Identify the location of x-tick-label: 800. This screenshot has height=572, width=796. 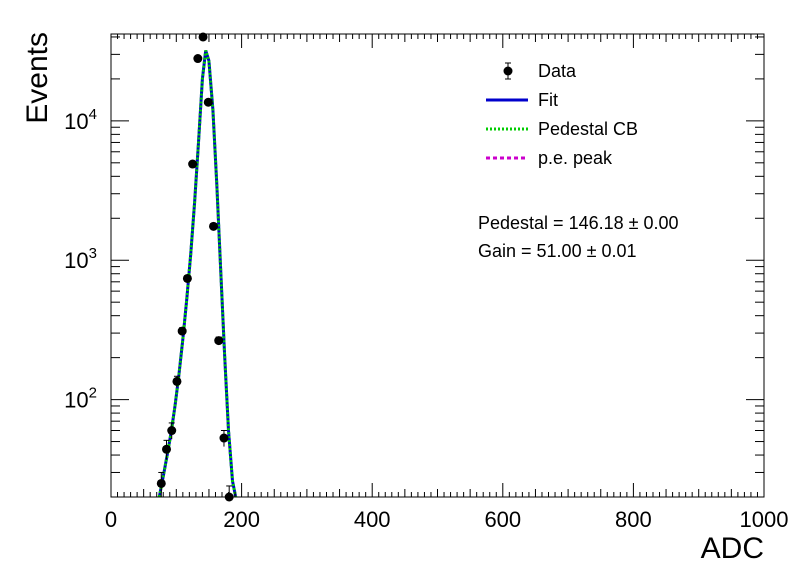
(633, 519).